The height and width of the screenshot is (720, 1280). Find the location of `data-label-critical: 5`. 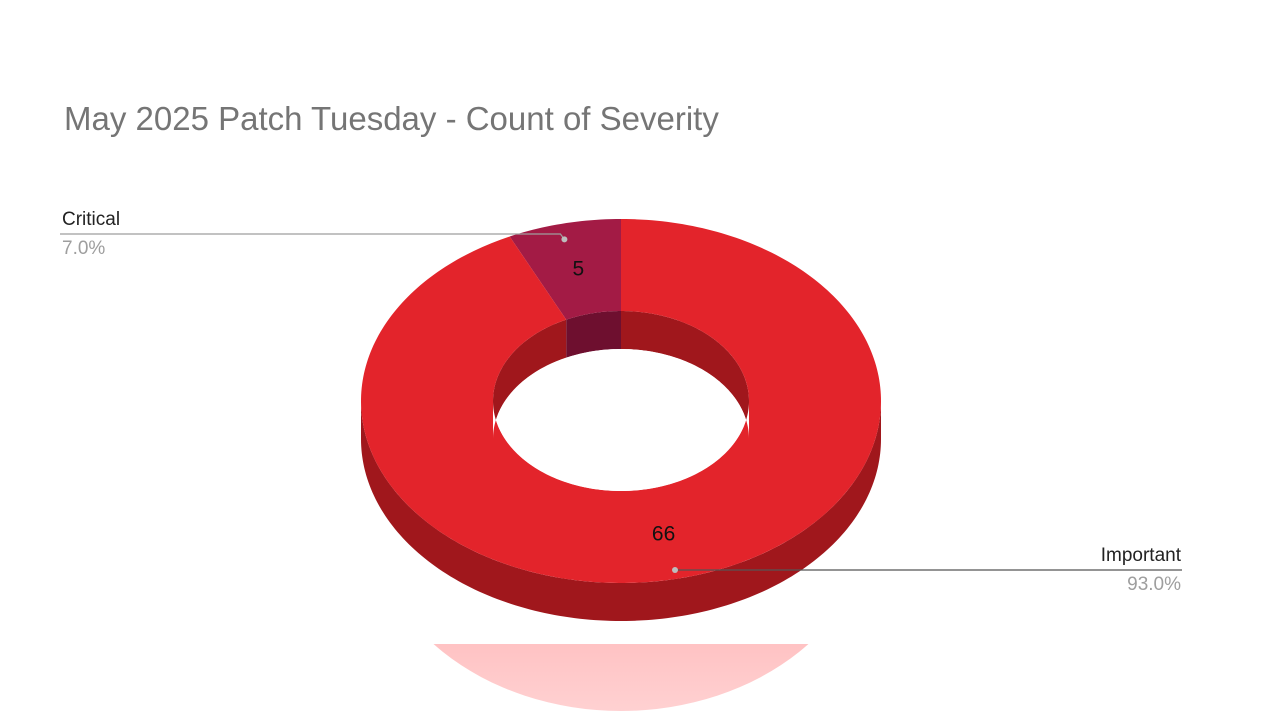

data-label-critical: 5 is located at coordinates (579, 268).